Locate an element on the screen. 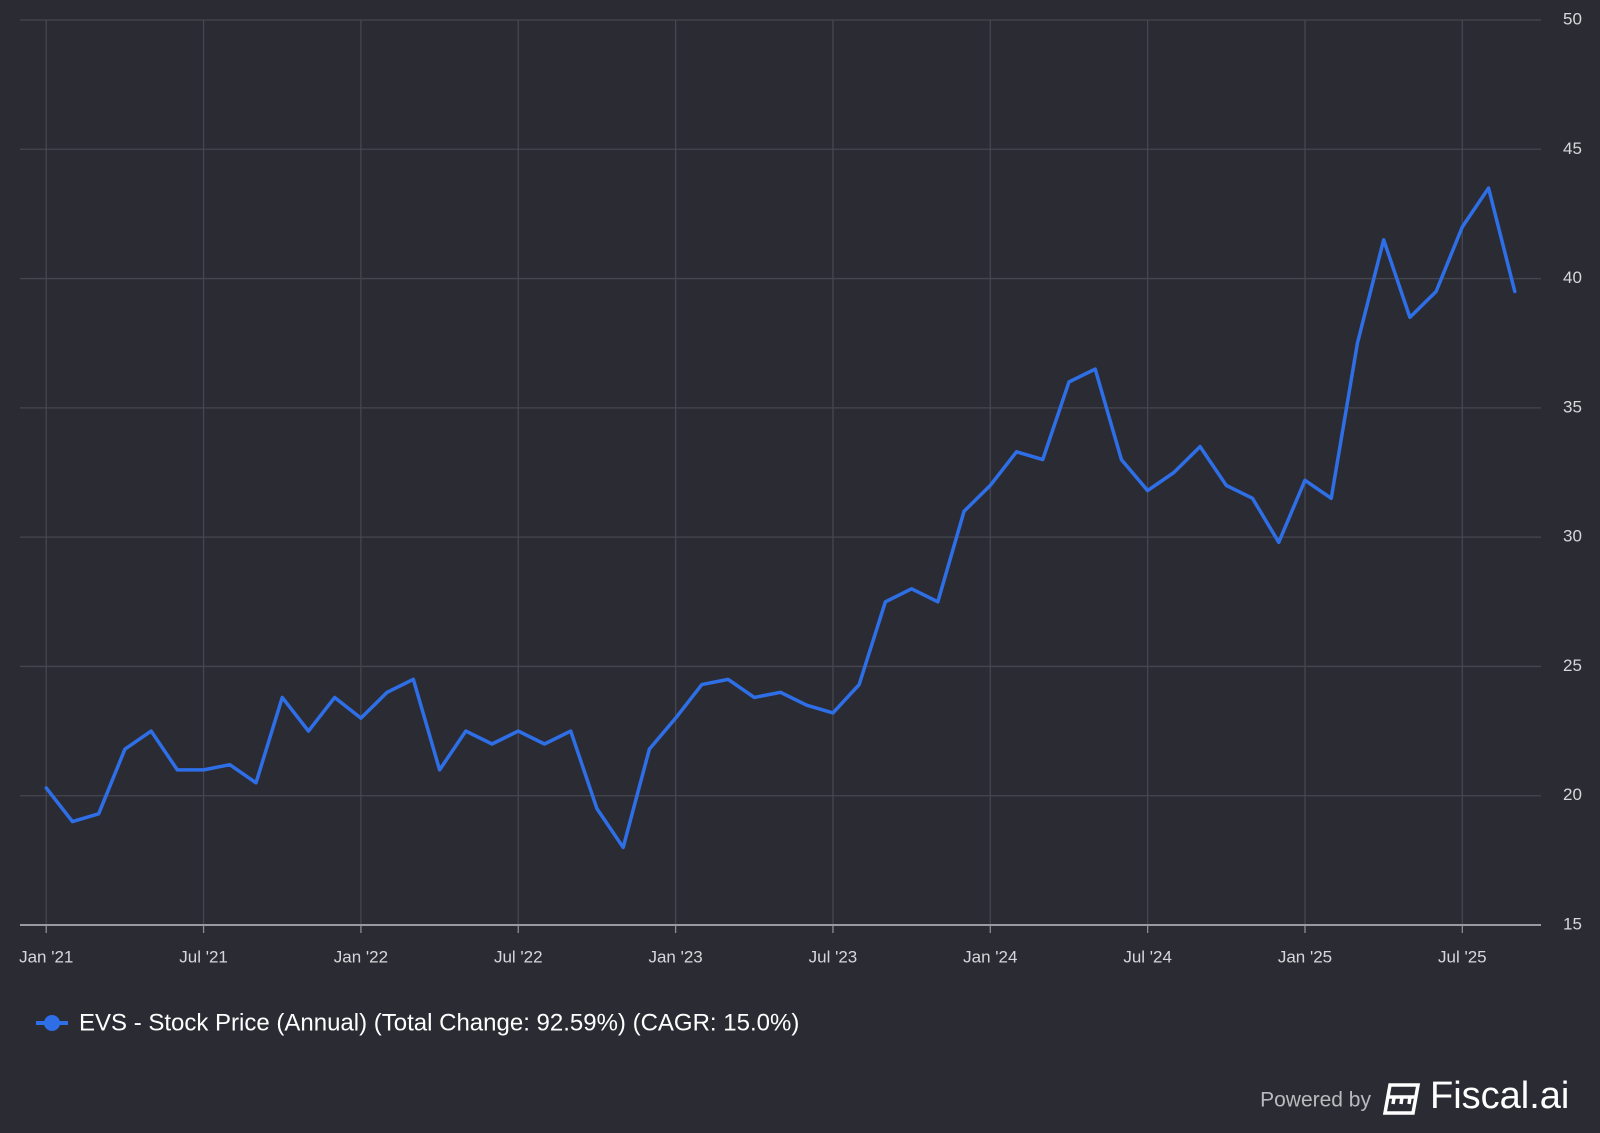  y-tick-label: 35 is located at coordinates (1572, 406).